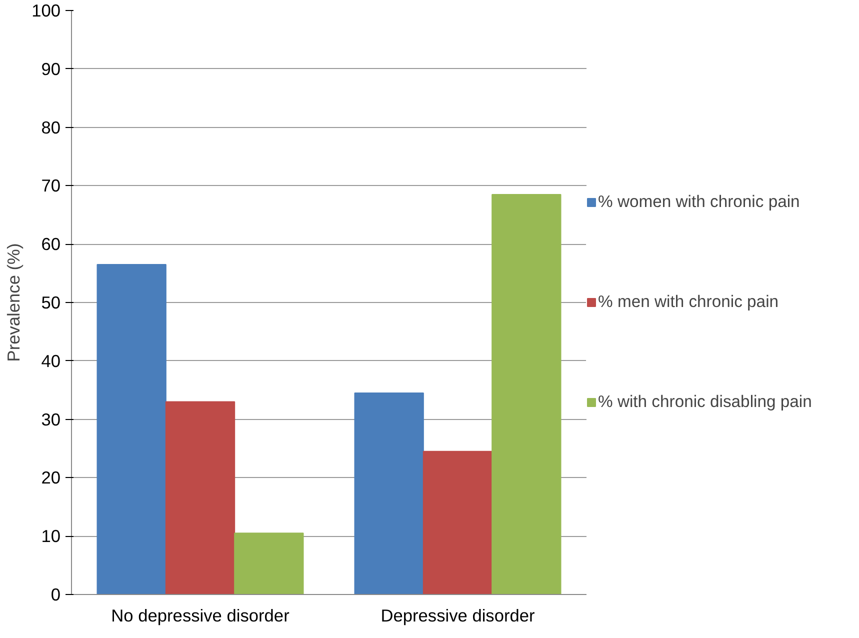  I want to click on y-tick-label: 100, so click(46, 10).